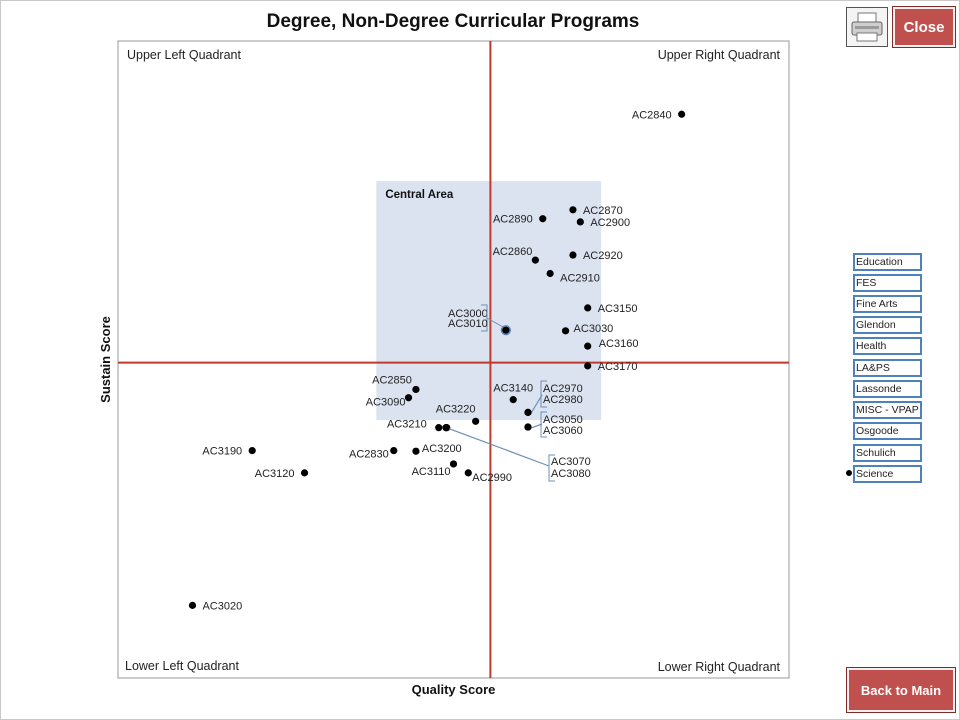 The width and height of the screenshot is (960, 720). I want to click on legend-item-la-ps: LA&PS, so click(887, 368).